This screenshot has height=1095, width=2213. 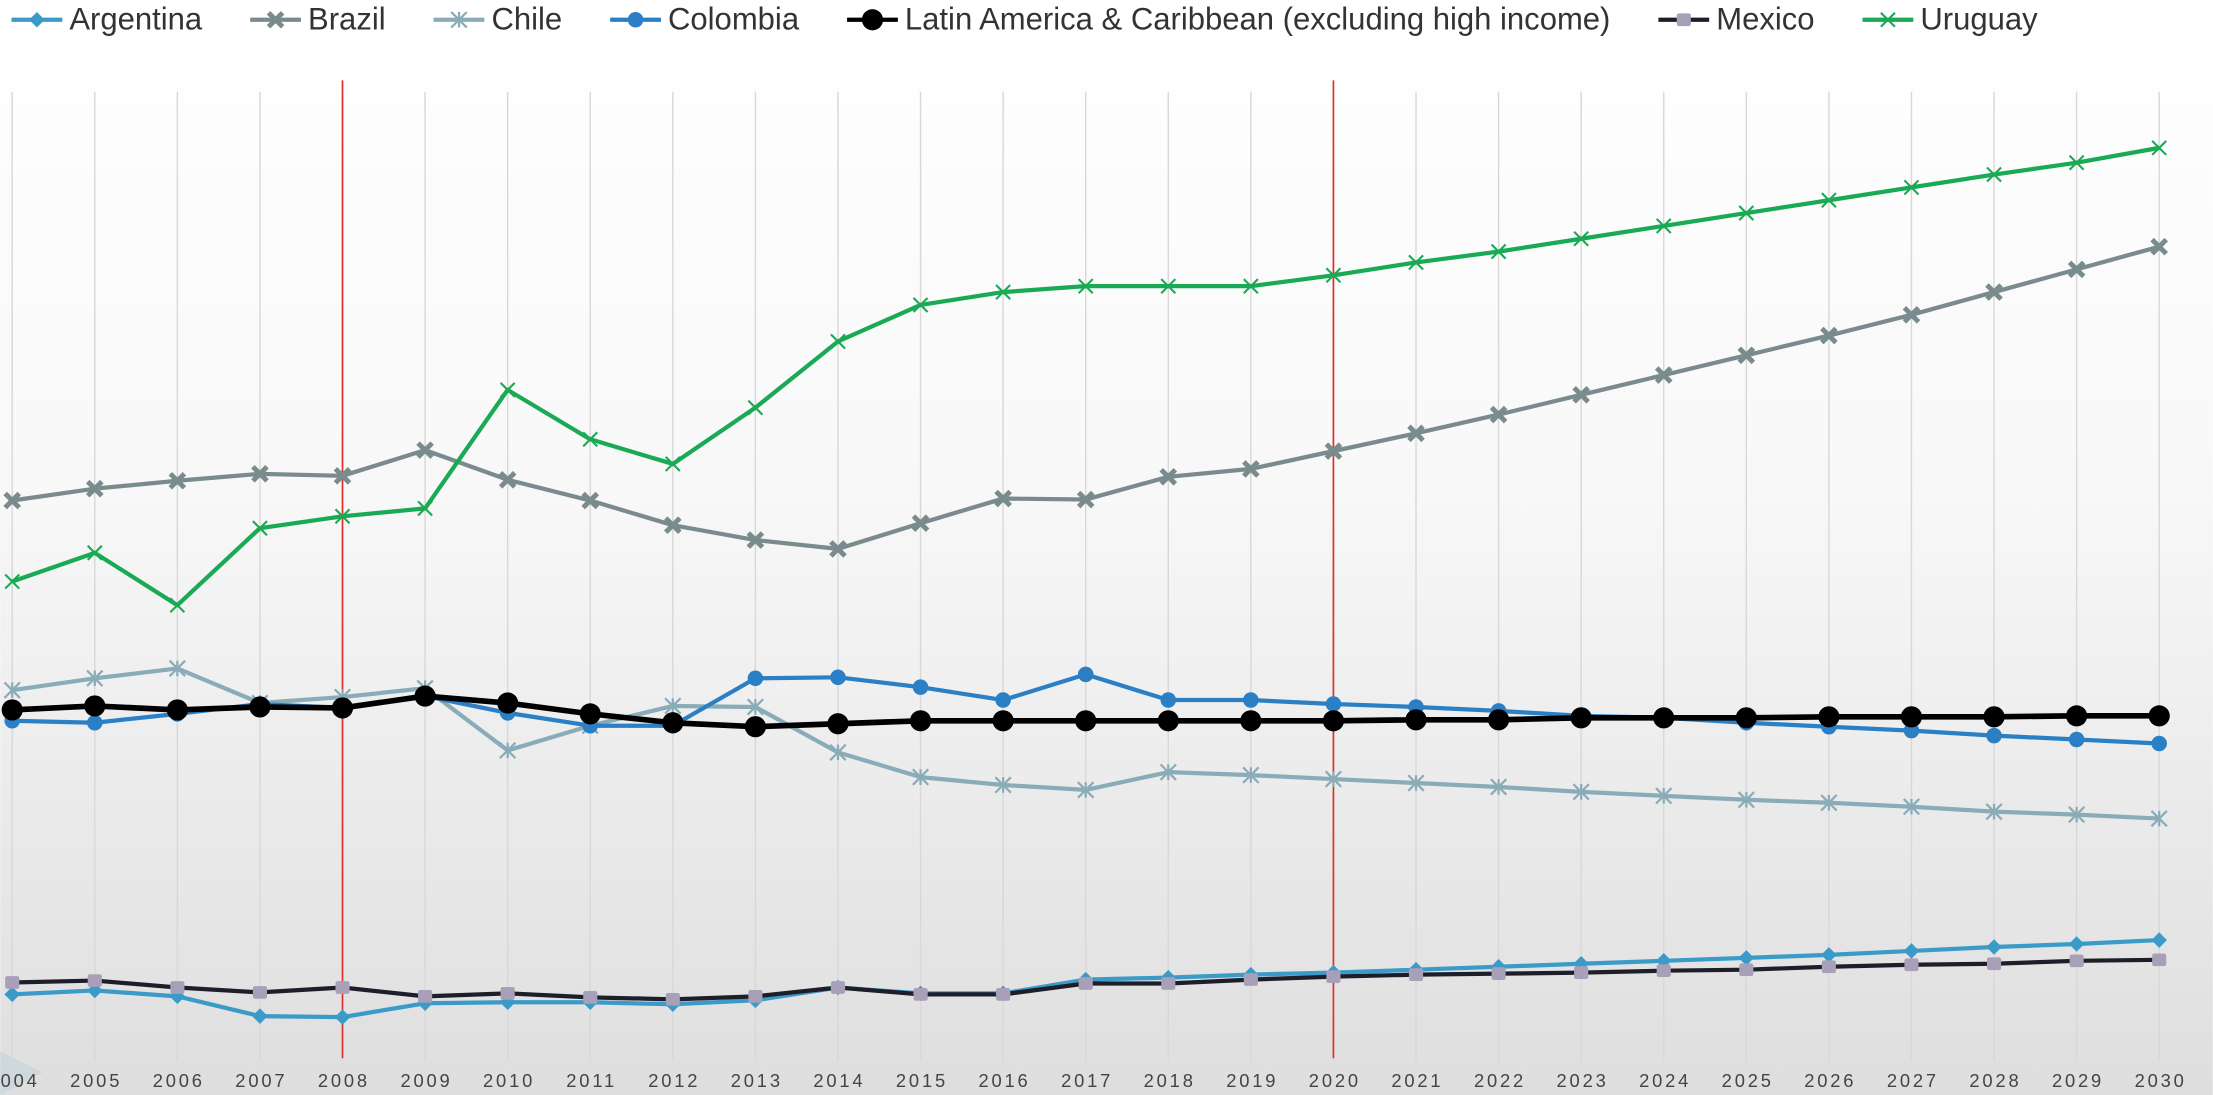 I want to click on legend-item: Brazil, so click(x=318, y=18).